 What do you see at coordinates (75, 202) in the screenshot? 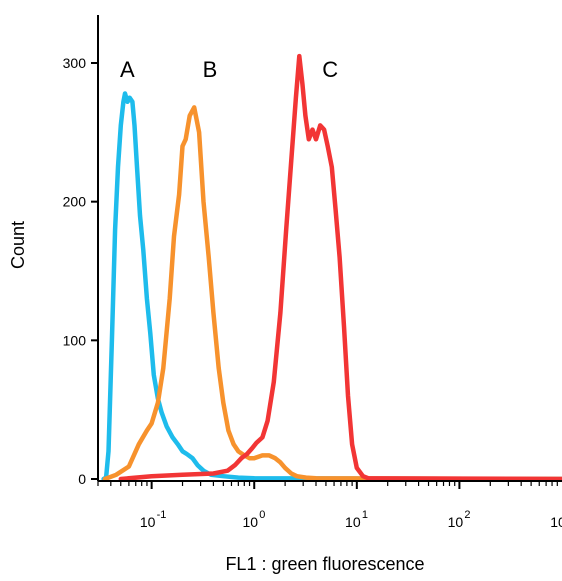
I see `y-tick-label: 200` at bounding box center [75, 202].